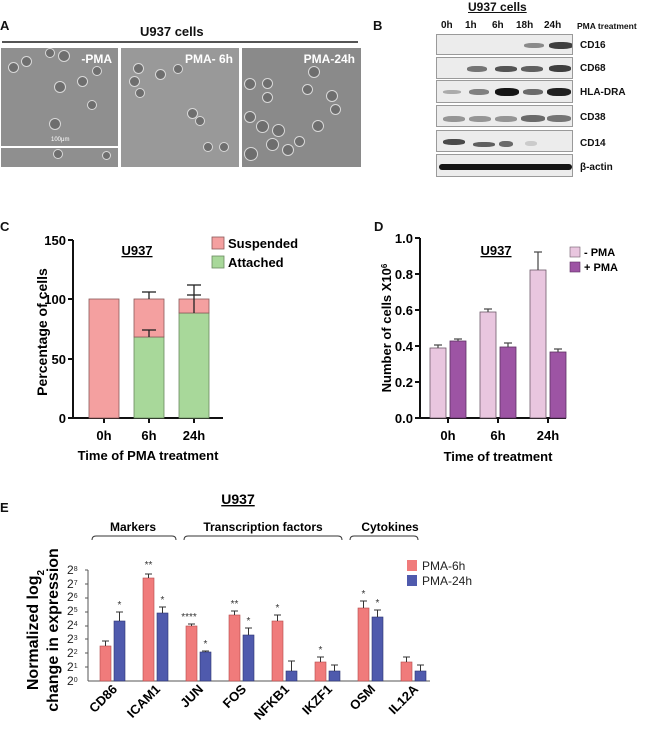  What do you see at coordinates (59, 107) in the screenshot?
I see `micrograph-minus-pma: 100μm -PMA` at bounding box center [59, 107].